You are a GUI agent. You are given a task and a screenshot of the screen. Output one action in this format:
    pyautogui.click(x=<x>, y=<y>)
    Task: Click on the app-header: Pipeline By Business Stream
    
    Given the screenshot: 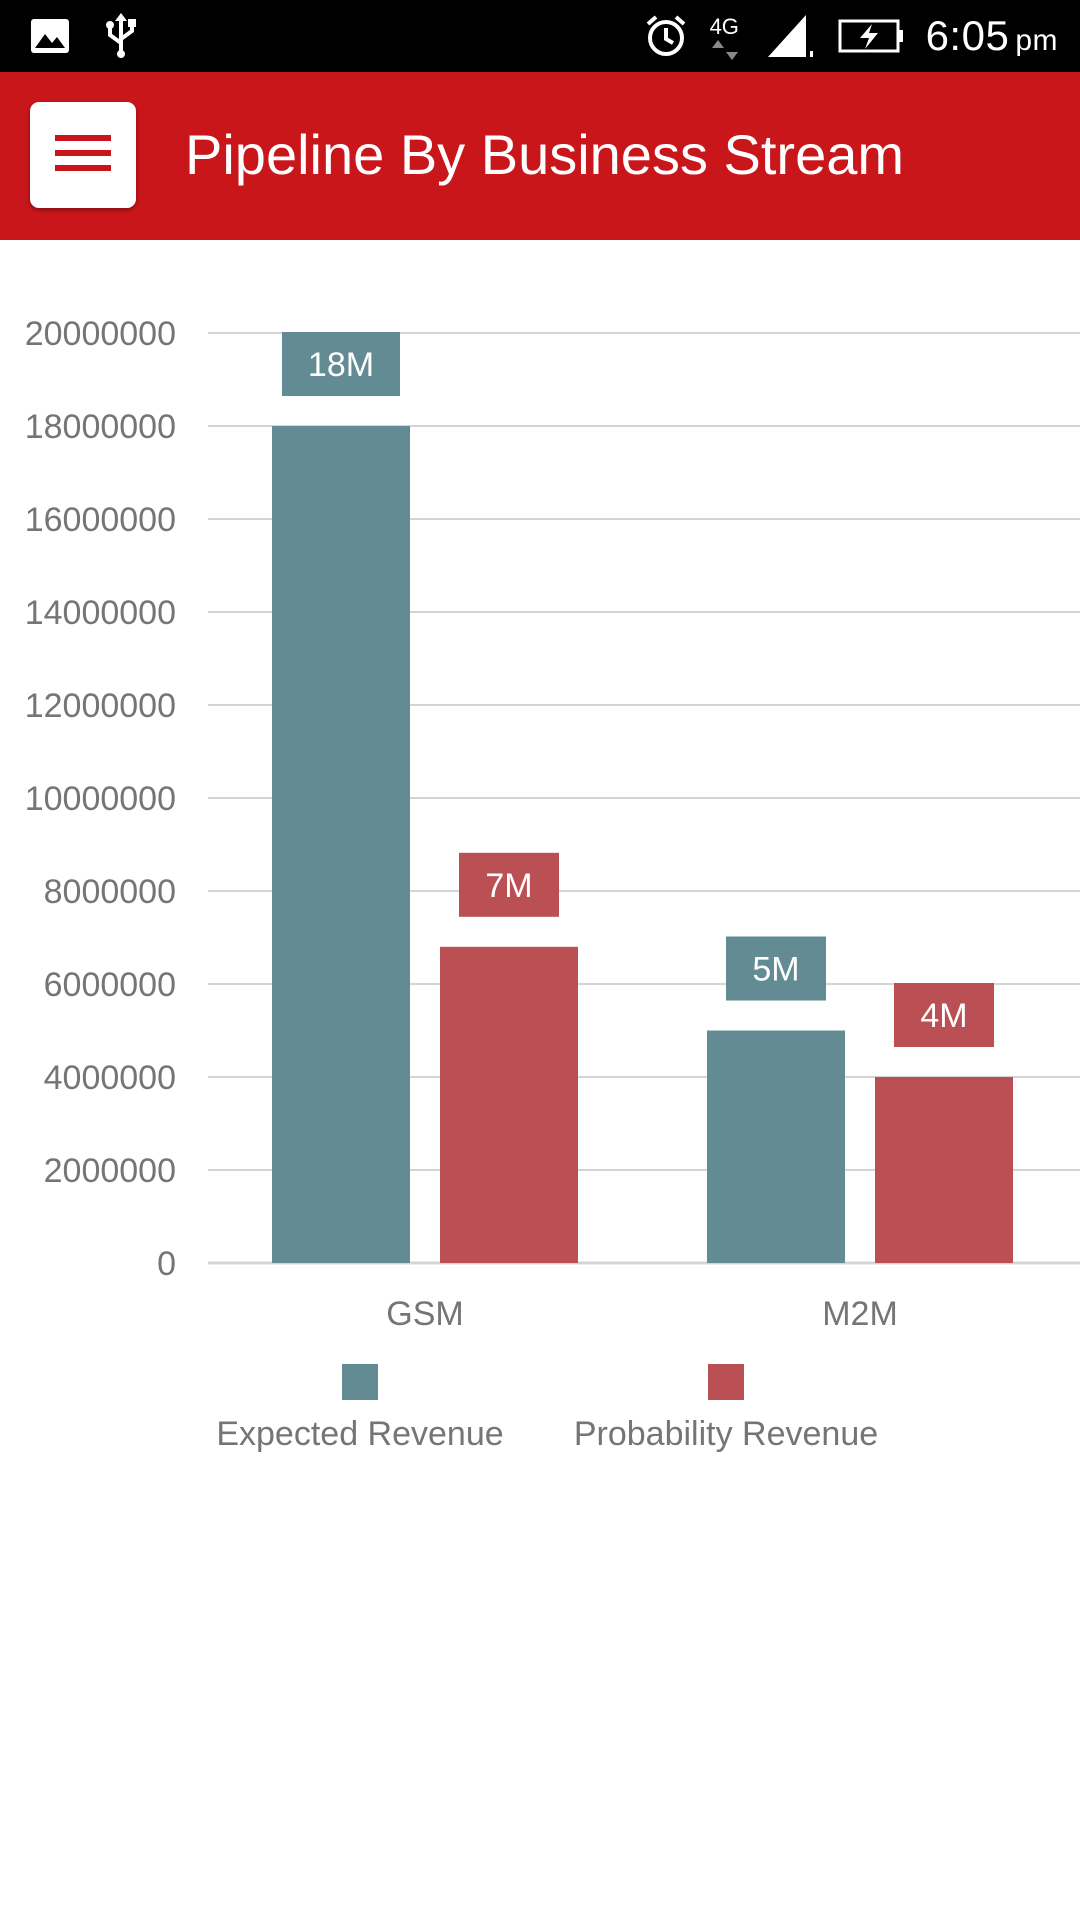 What is the action you would take?
    pyautogui.click(x=540, y=156)
    